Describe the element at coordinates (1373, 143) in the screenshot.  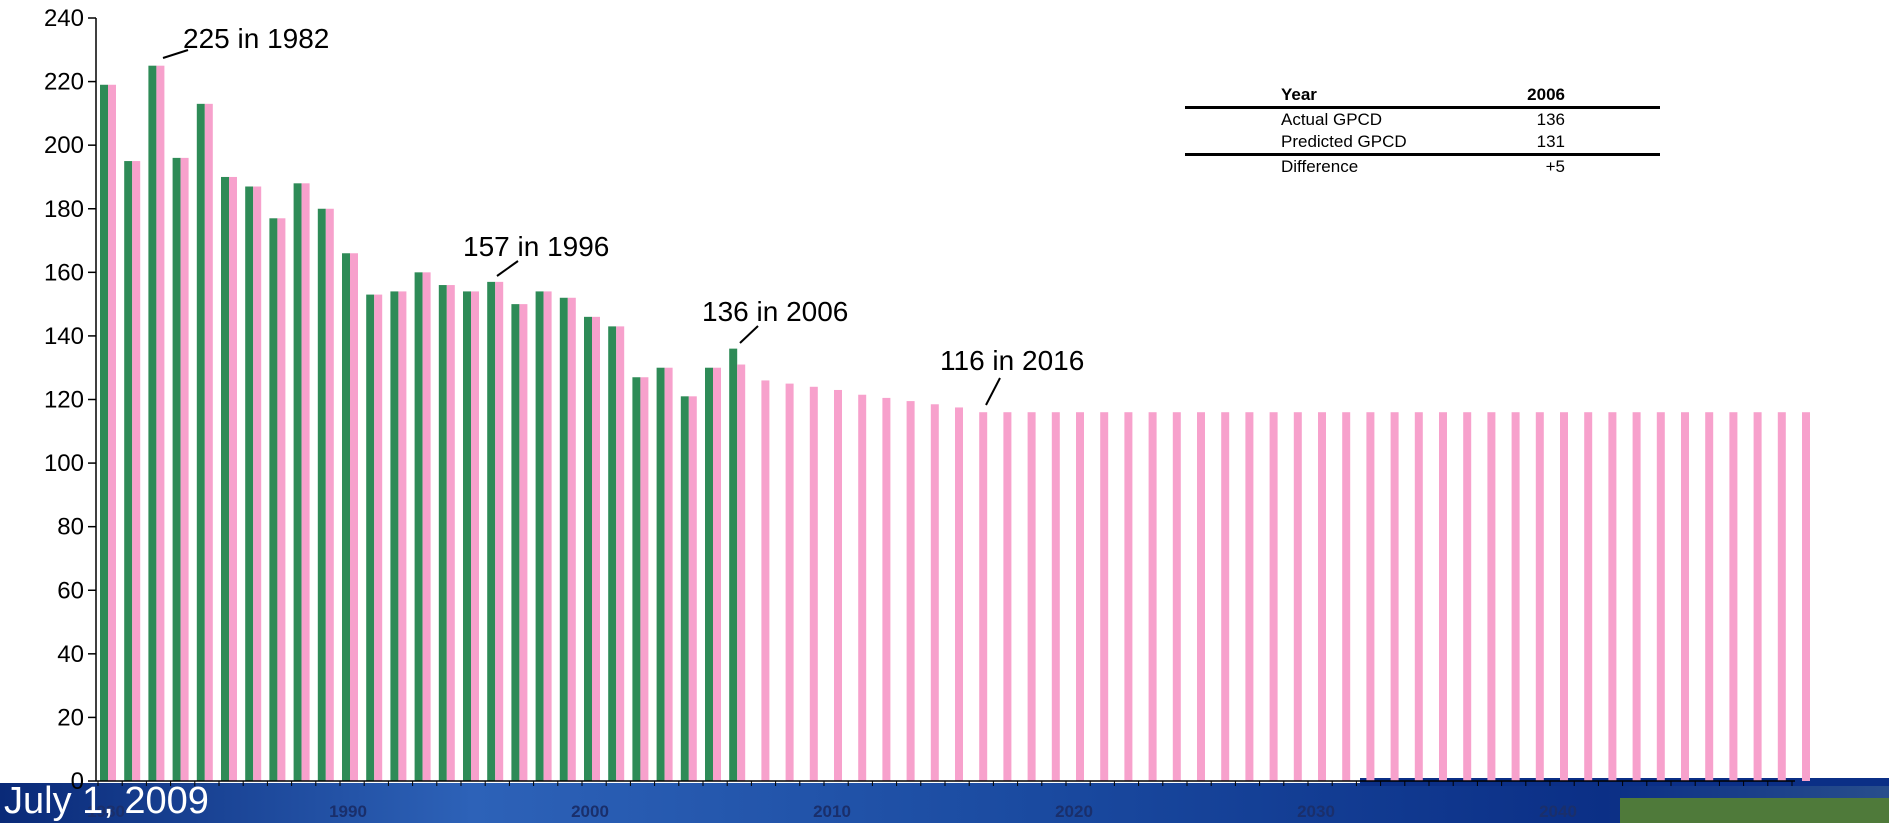
I see `table-row-label: Predicted GPCD` at that location.